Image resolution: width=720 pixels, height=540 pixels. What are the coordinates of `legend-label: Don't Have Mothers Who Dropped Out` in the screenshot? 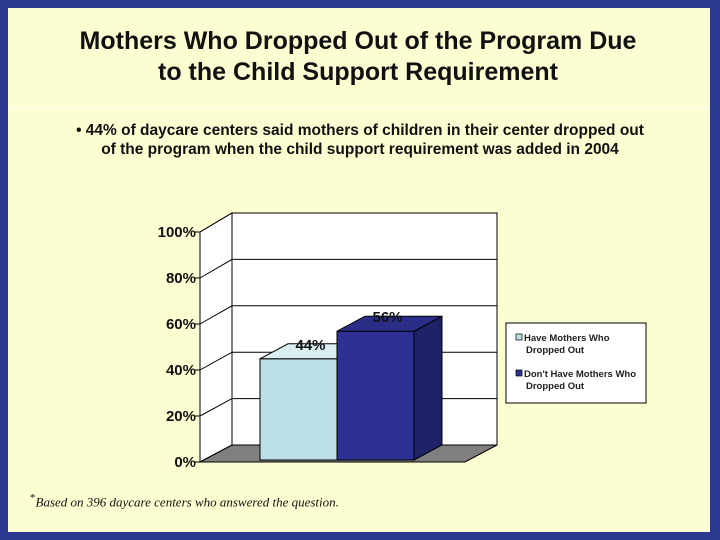 It's located at (580, 380).